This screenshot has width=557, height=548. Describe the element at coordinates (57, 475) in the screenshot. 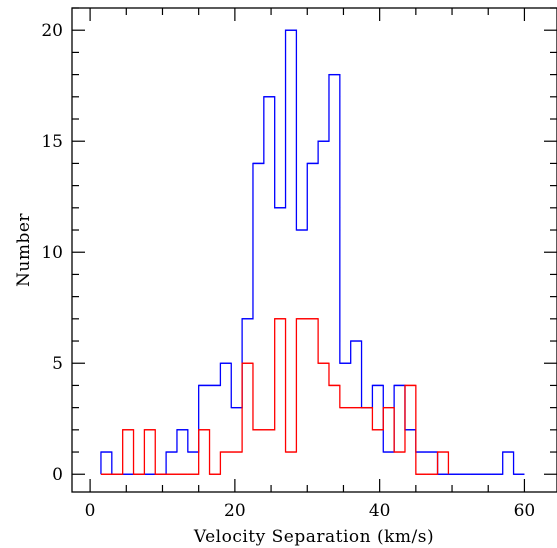

I see `y-tick-label: 0` at that location.